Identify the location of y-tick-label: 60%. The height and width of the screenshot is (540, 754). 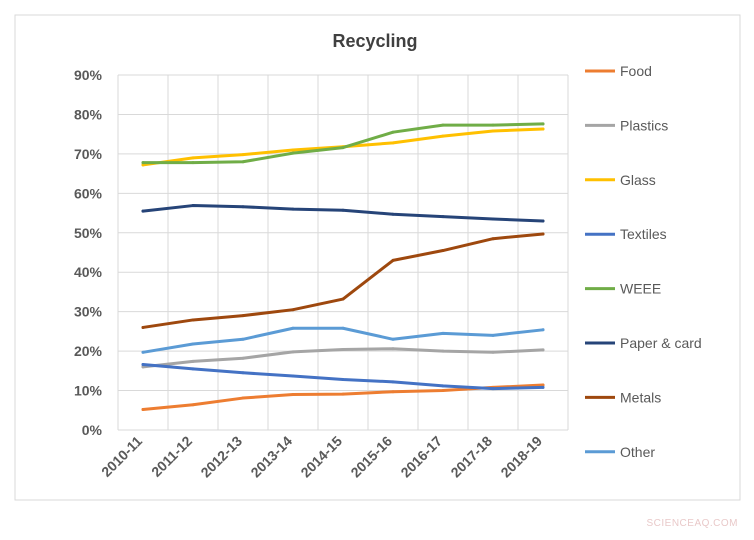
(88, 193).